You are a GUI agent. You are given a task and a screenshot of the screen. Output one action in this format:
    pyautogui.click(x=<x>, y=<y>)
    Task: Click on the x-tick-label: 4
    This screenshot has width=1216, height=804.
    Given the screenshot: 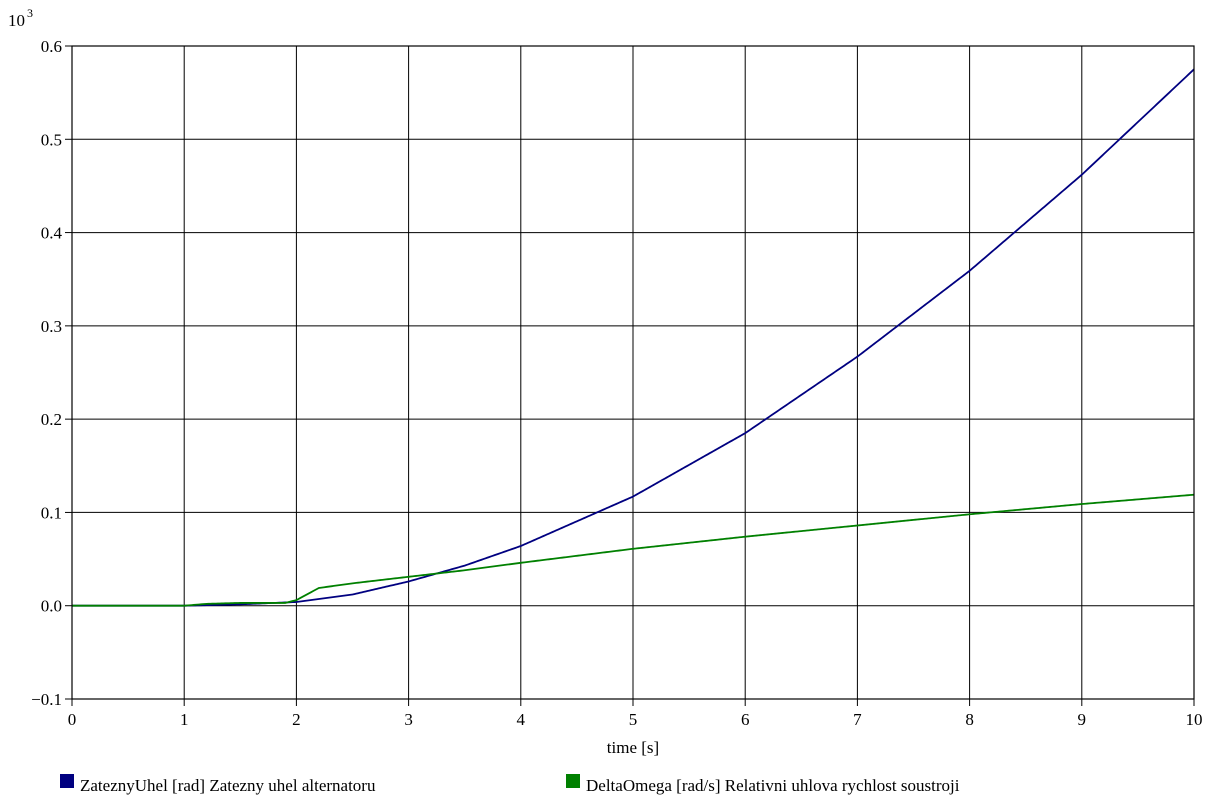 What is the action you would take?
    pyautogui.click(x=521, y=719)
    